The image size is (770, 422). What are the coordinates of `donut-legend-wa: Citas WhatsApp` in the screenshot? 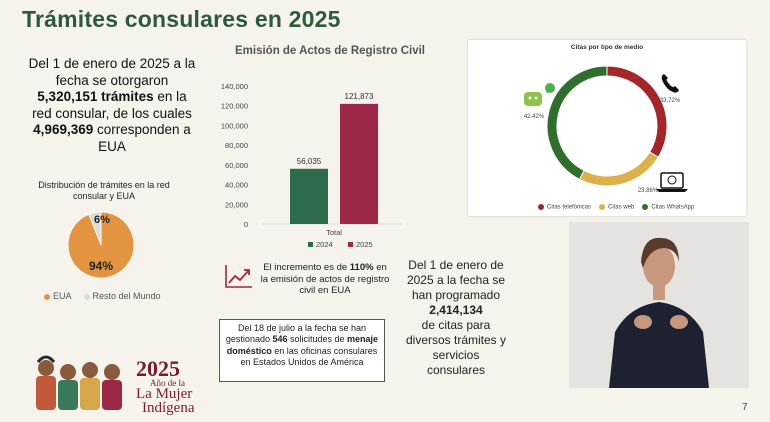 It's located at (668, 207).